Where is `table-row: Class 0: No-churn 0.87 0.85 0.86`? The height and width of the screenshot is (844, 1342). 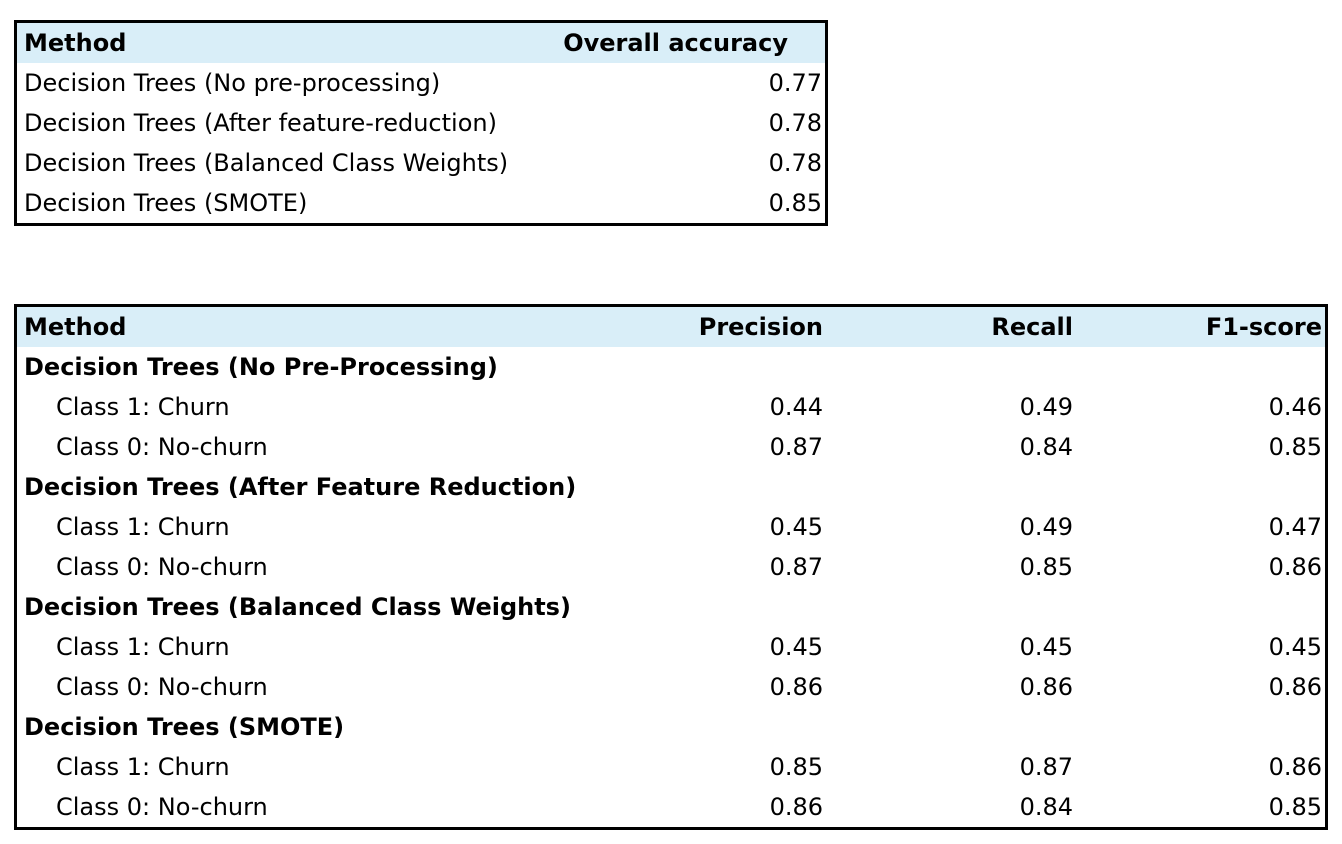 table-row: Class 0: No-churn 0.87 0.85 0.86 is located at coordinates (671, 567).